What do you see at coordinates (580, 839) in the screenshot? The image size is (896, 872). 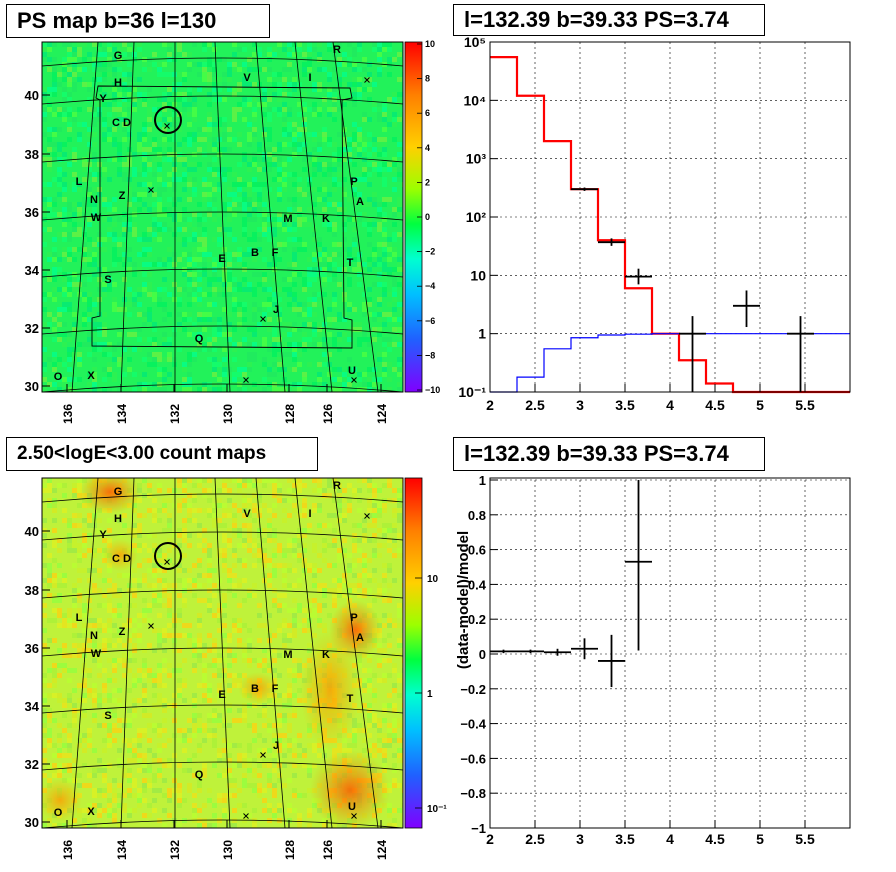 I see `residual-x-tick-3: 3` at bounding box center [580, 839].